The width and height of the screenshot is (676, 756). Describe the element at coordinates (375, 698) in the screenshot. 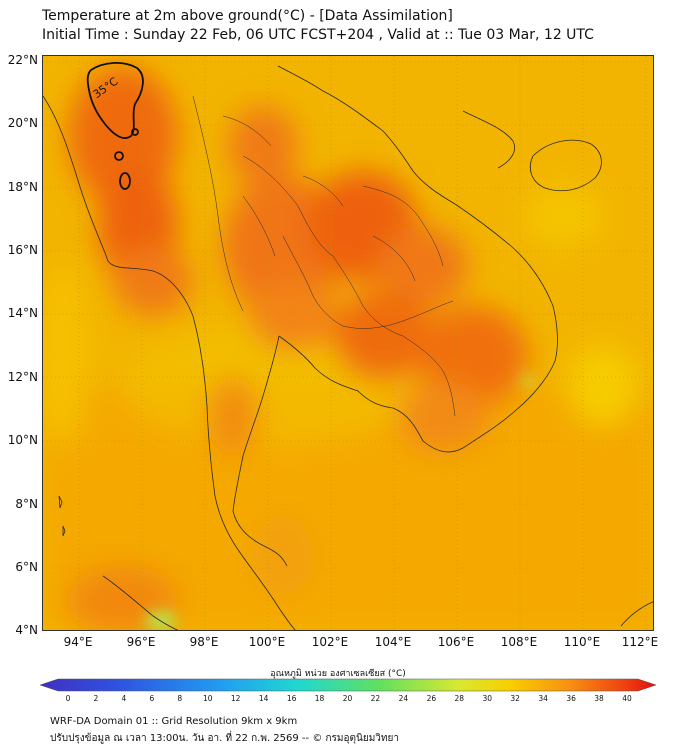

I see `colorbar-tick-label: 22` at that location.